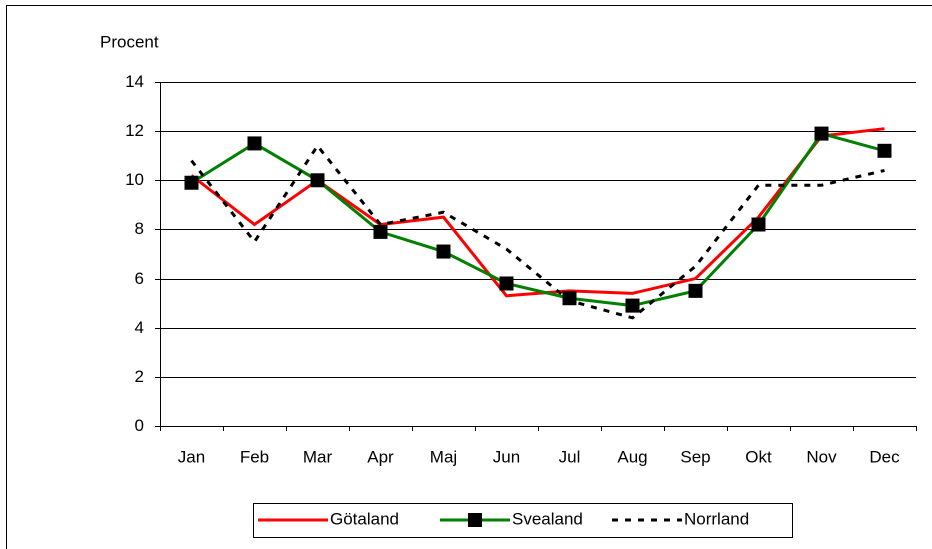  I want to click on legend-marker, so click(475, 520).